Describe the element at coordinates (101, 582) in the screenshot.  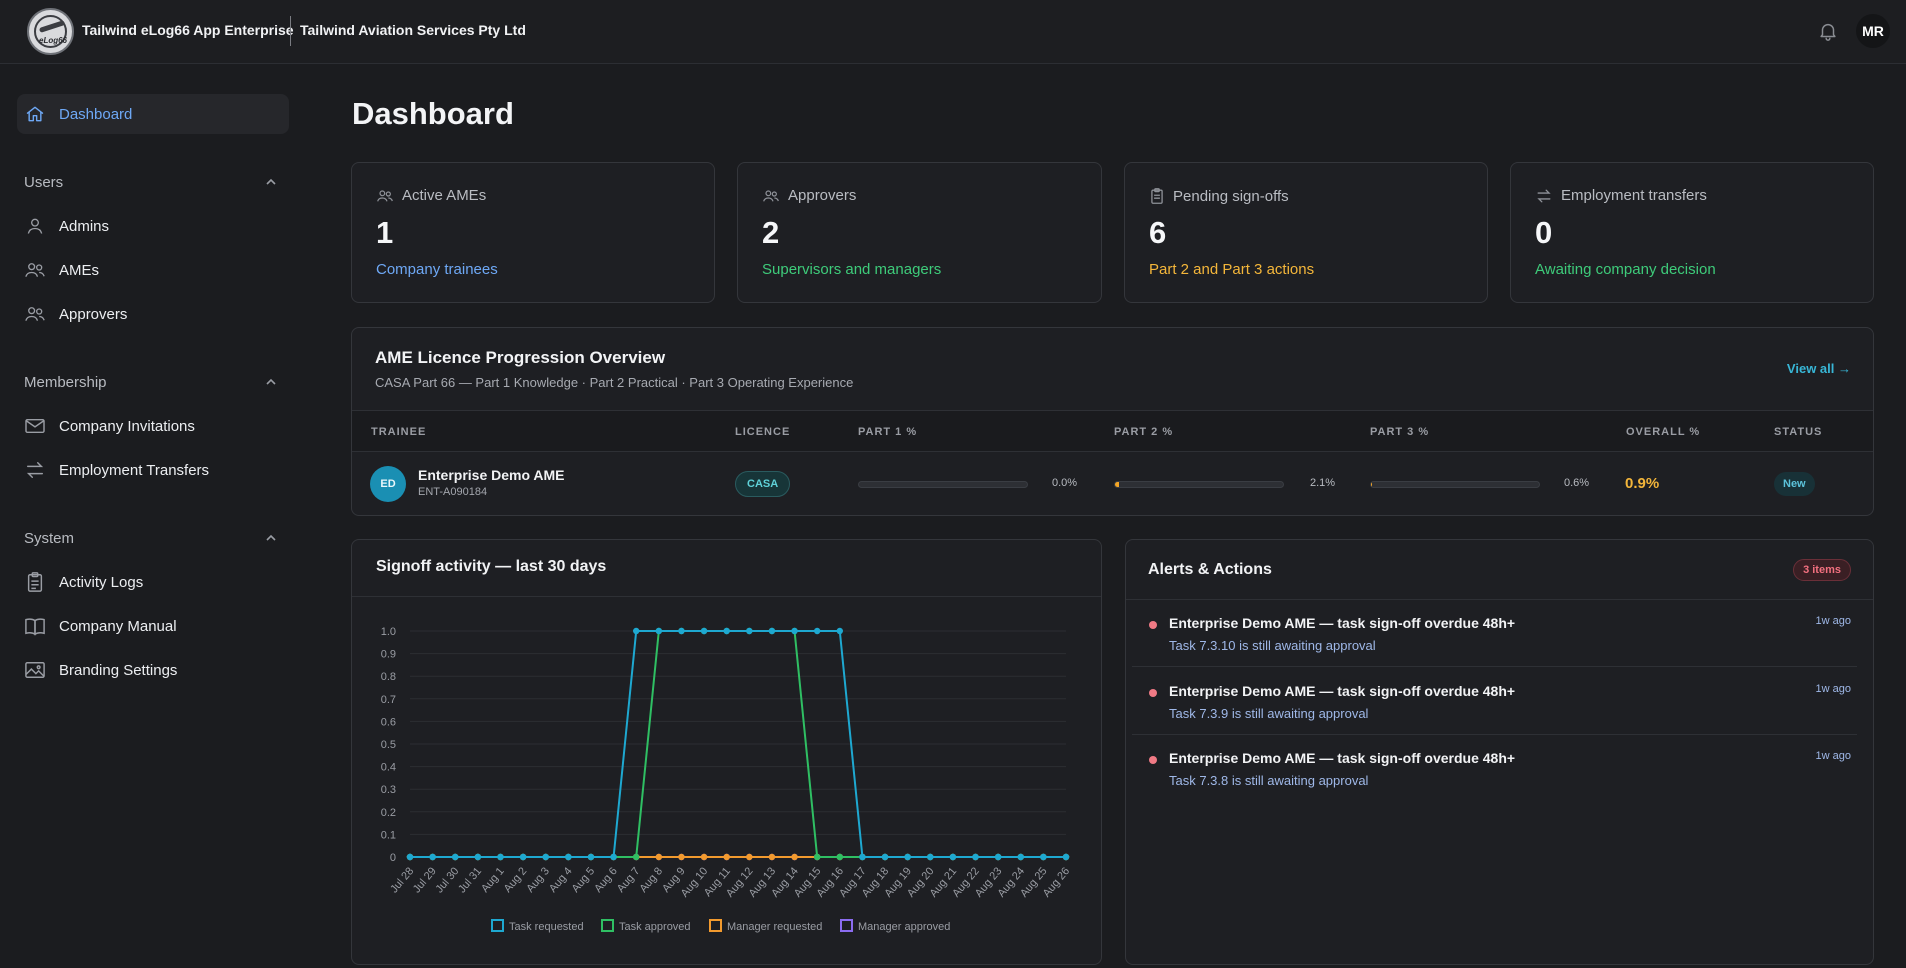
I see `sidebar-item-label: Activity Logs` at that location.